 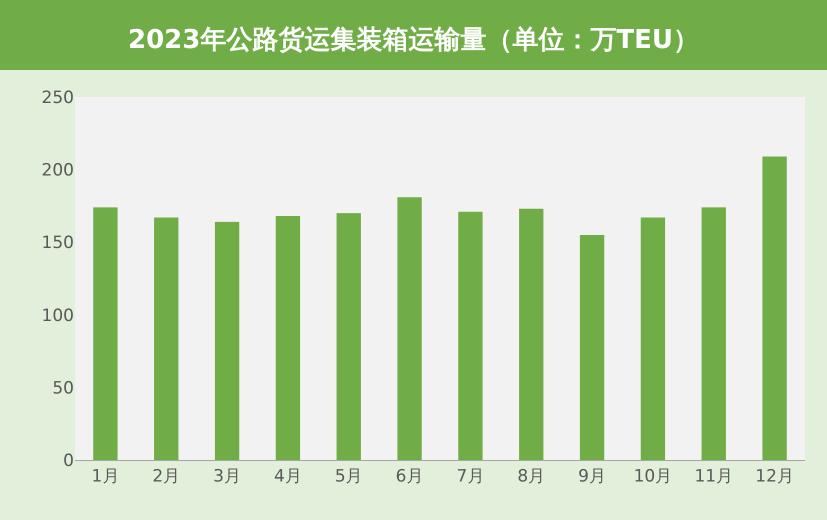 What do you see at coordinates (470, 476) in the screenshot?
I see `x-tick-label: 7月` at bounding box center [470, 476].